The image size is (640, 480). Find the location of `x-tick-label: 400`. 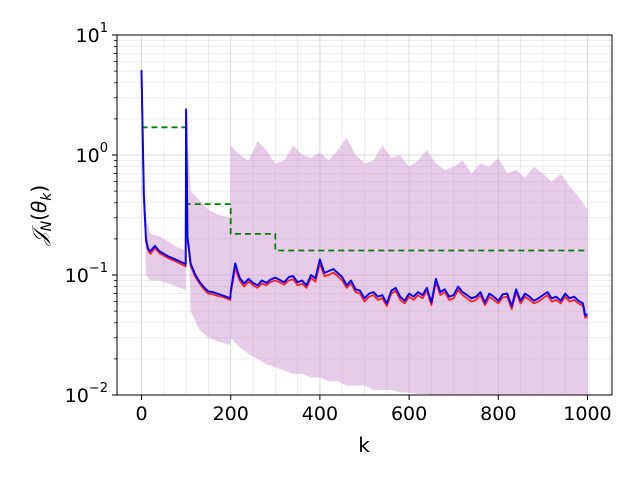

x-tick-label: 400 is located at coordinates (320, 414).